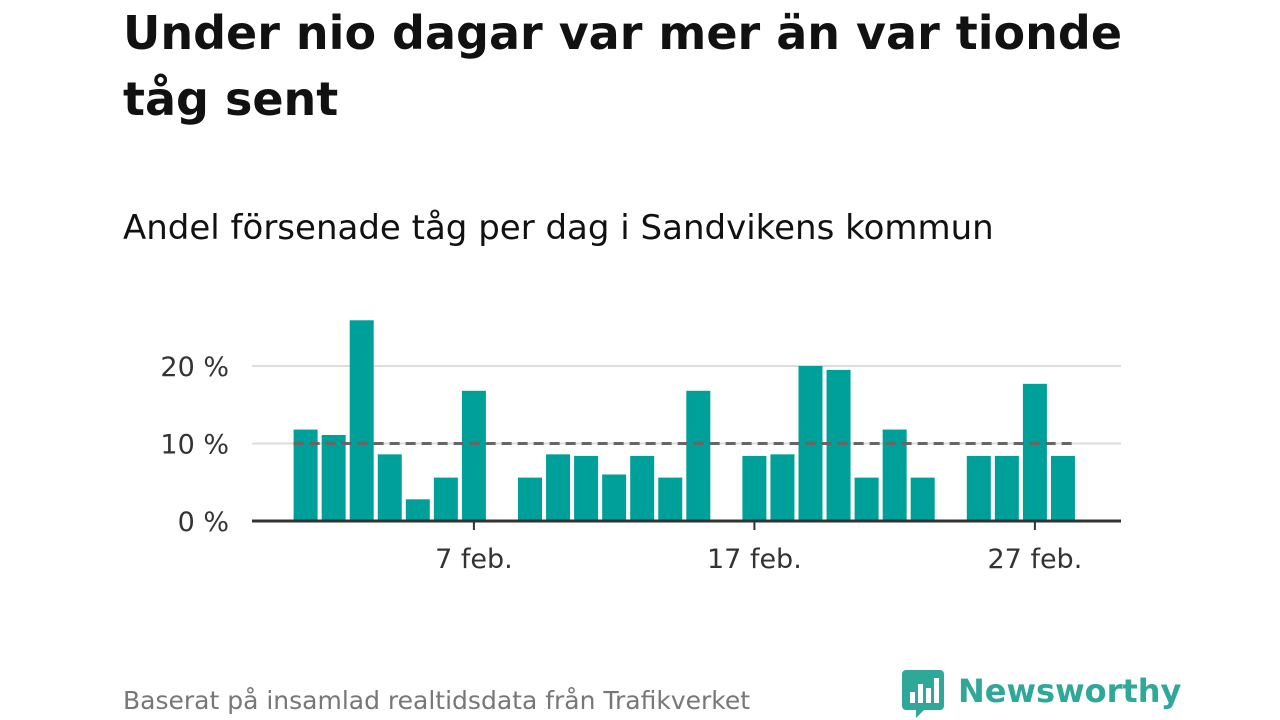 The width and height of the screenshot is (1280, 720). Describe the element at coordinates (754, 559) in the screenshot. I see `x-tick-label: 17 feb.` at that location.